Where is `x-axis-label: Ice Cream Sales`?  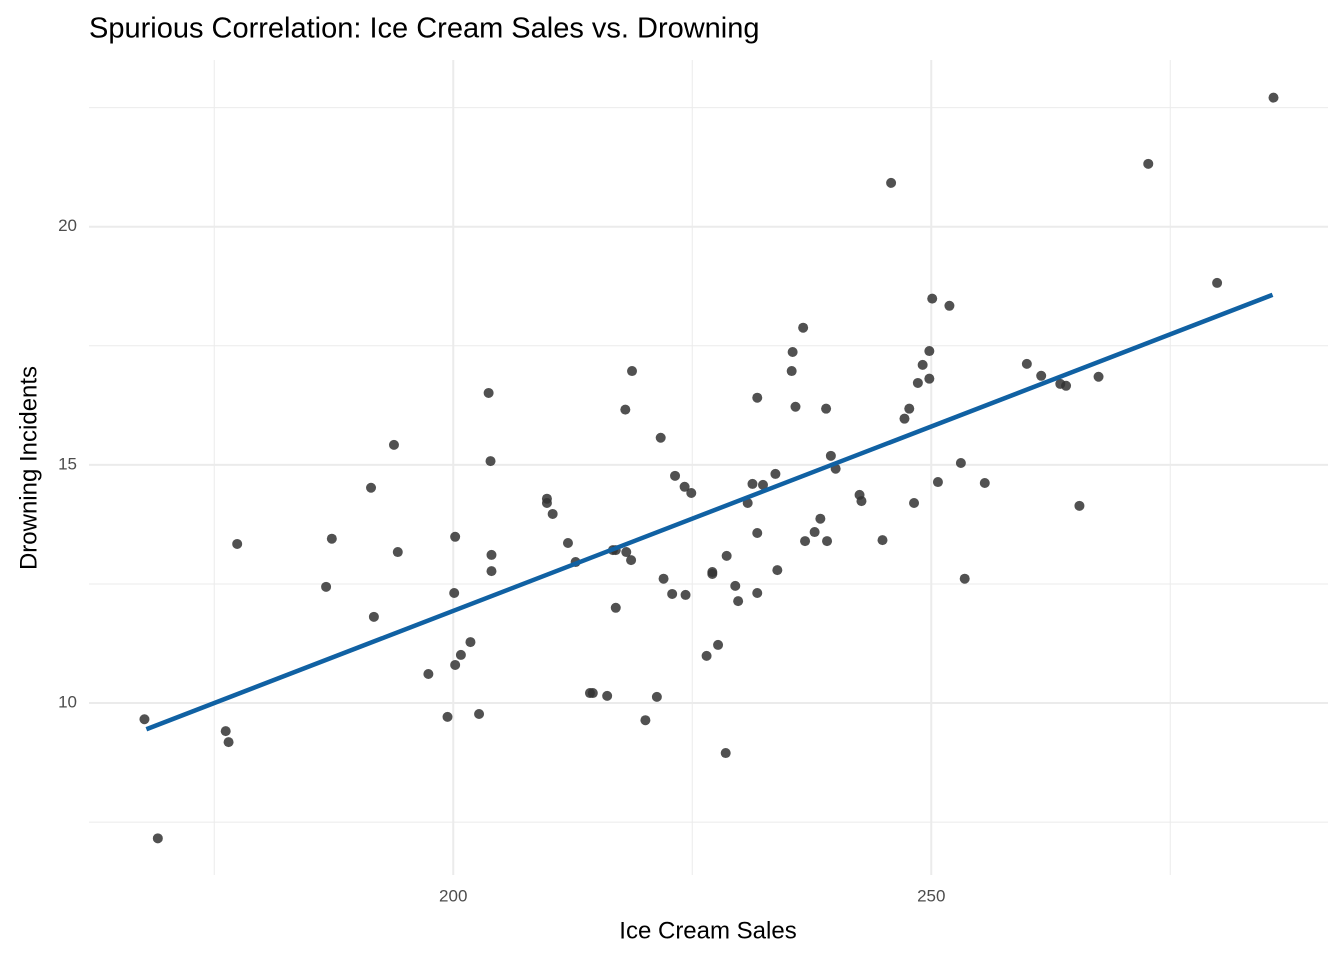
x-axis-label: Ice Cream Sales is located at coordinates (707, 930).